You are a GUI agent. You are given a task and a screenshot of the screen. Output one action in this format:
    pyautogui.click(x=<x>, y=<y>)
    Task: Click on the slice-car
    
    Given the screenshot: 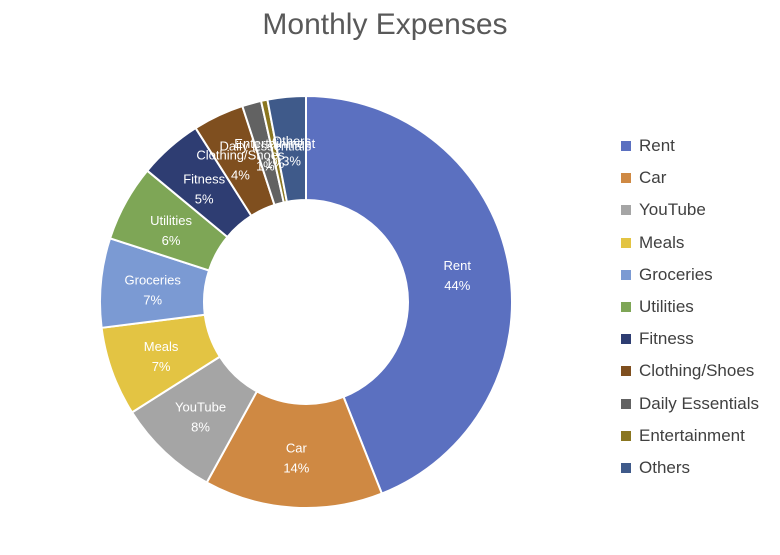 What is the action you would take?
    pyautogui.click(x=294, y=449)
    